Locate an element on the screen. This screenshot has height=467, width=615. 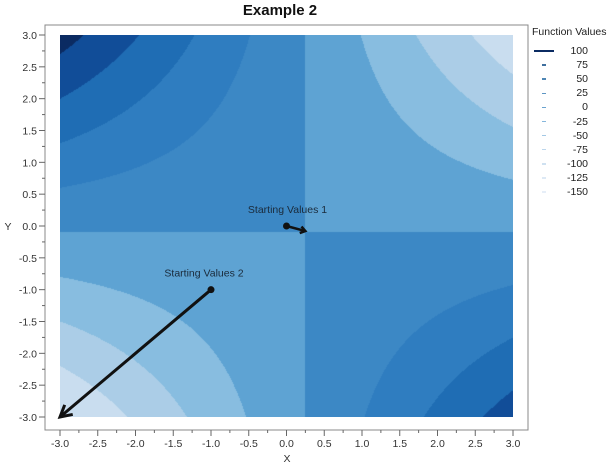
y-tick-label: 0.5 is located at coordinates (29, 195).